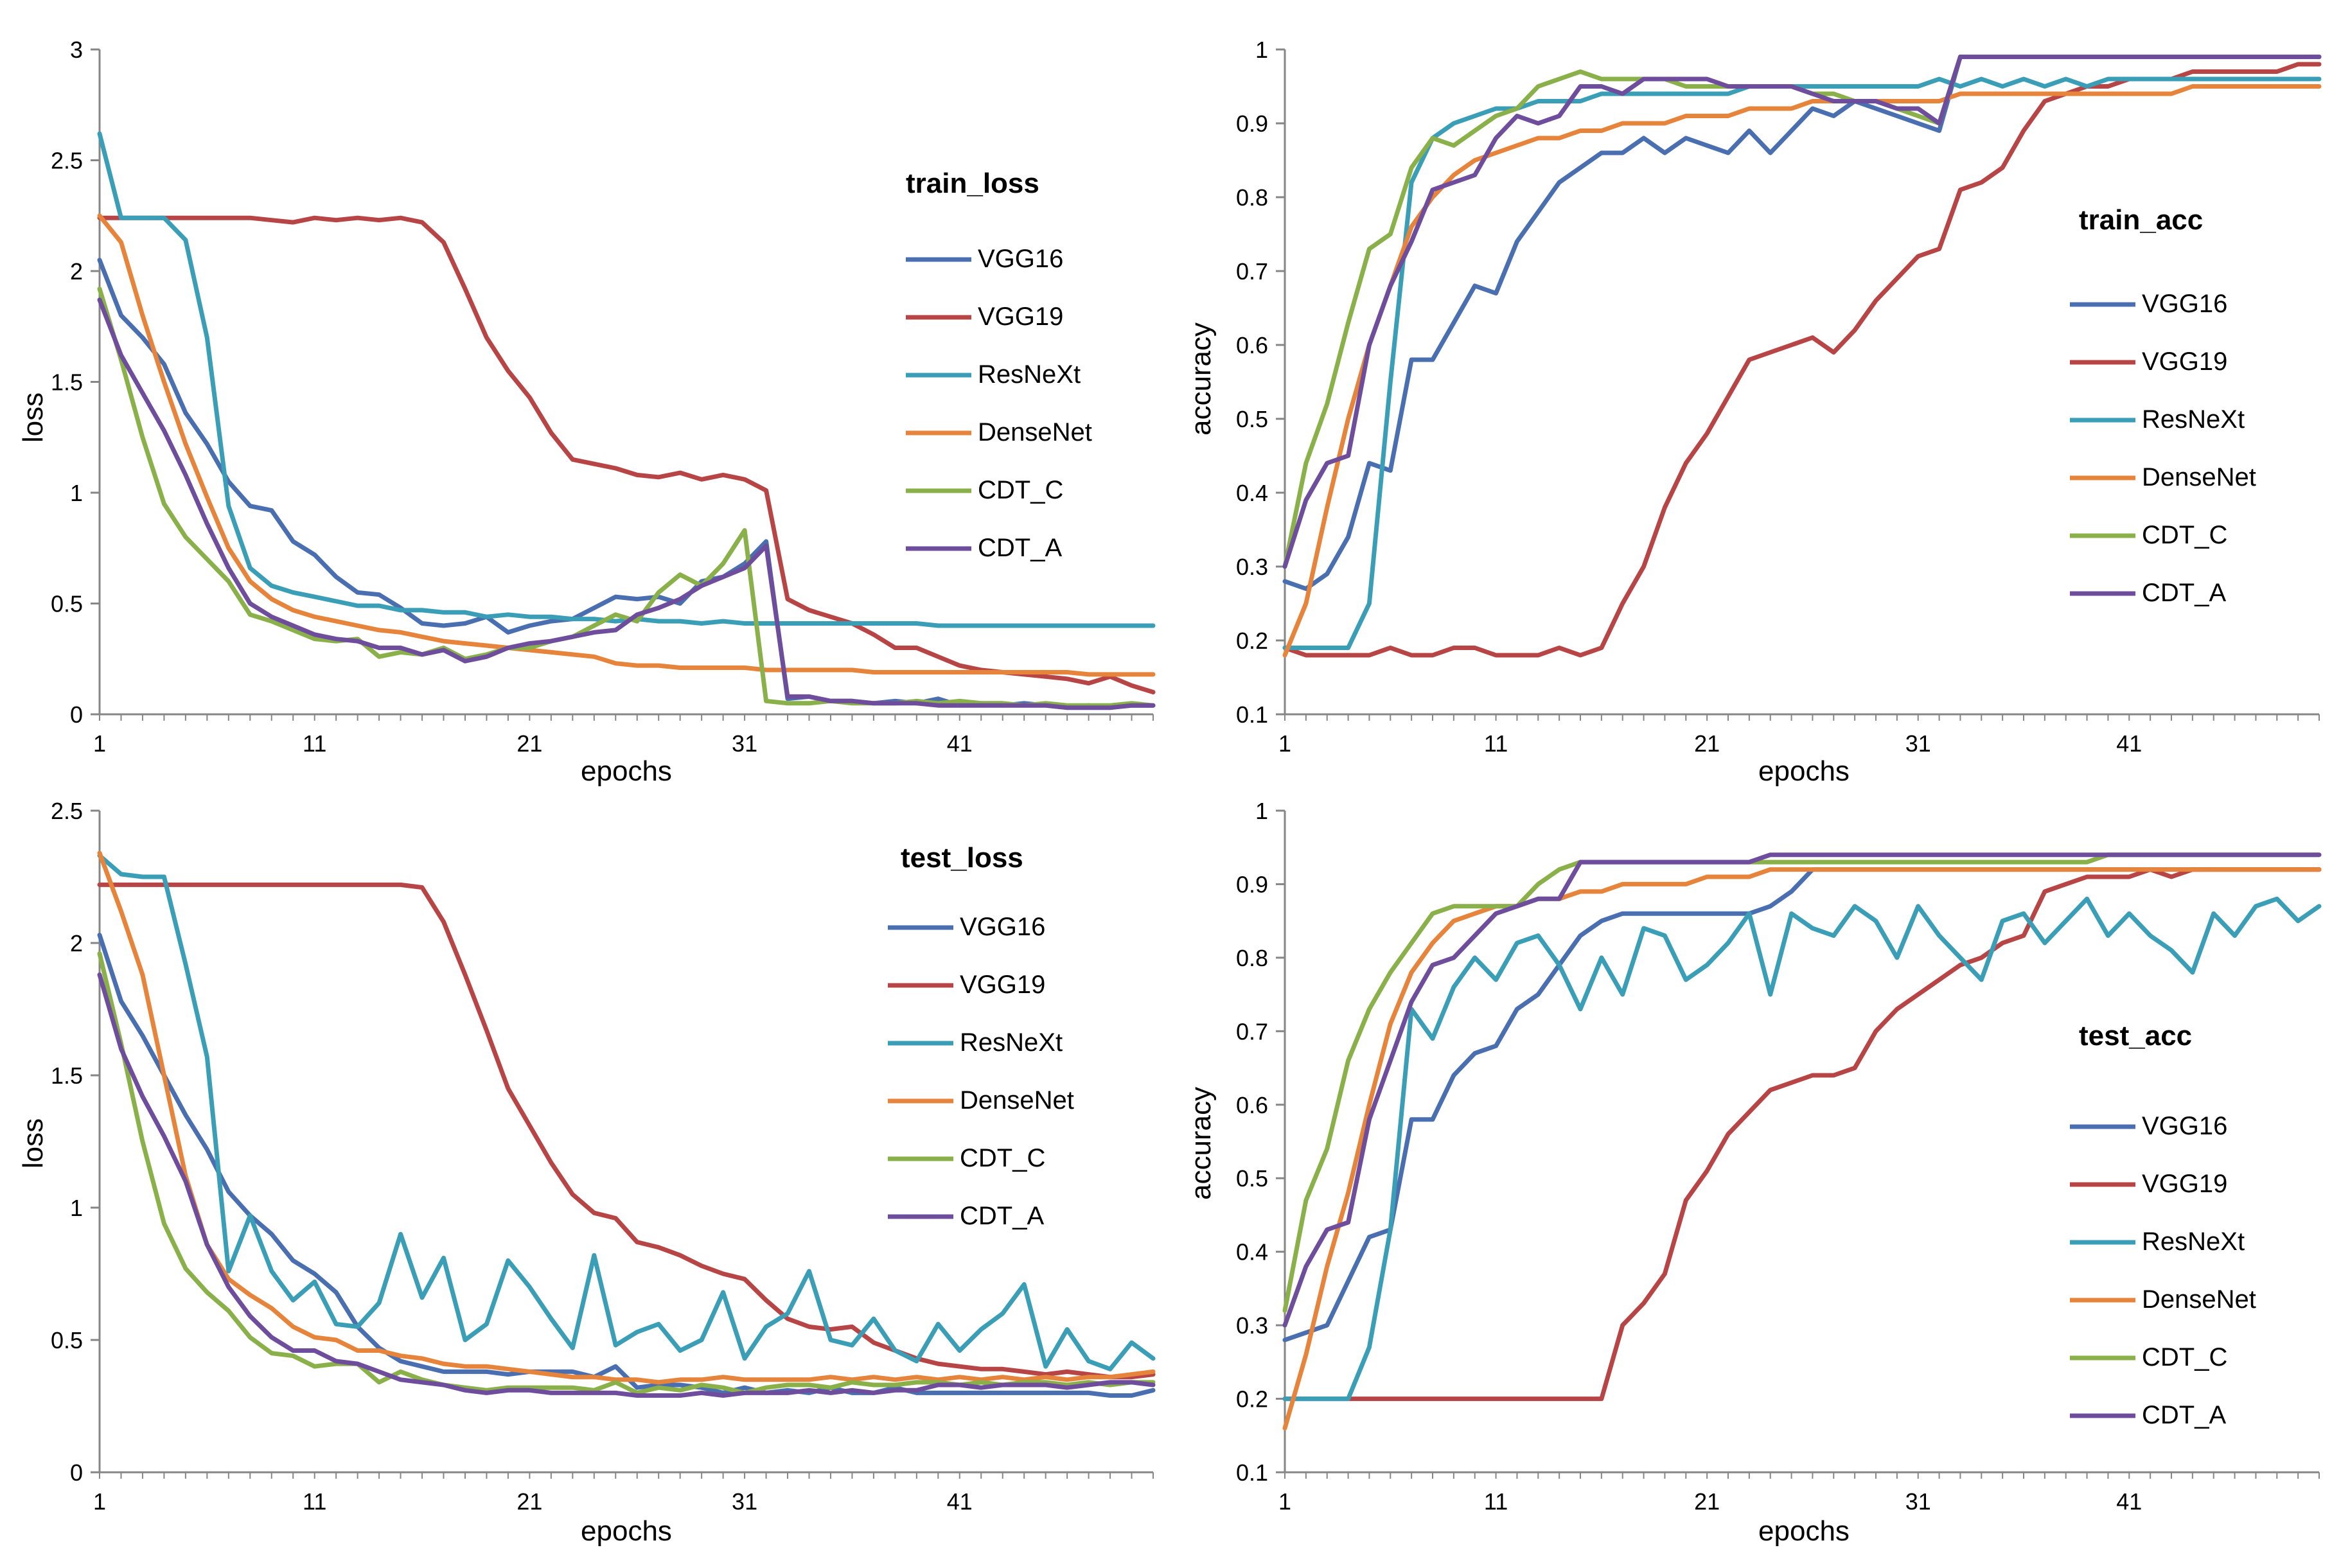 Image resolution: width=2332 pixels, height=1568 pixels. What do you see at coordinates (76, 50) in the screenshot?
I see `y-tick-label: 3` at bounding box center [76, 50].